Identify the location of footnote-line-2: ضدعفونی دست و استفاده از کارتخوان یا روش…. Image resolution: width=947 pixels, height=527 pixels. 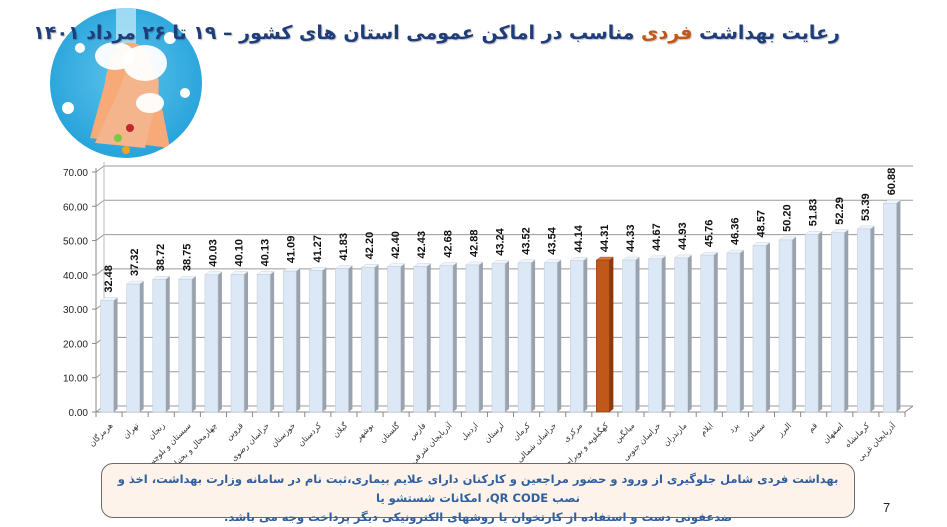
(478, 517).